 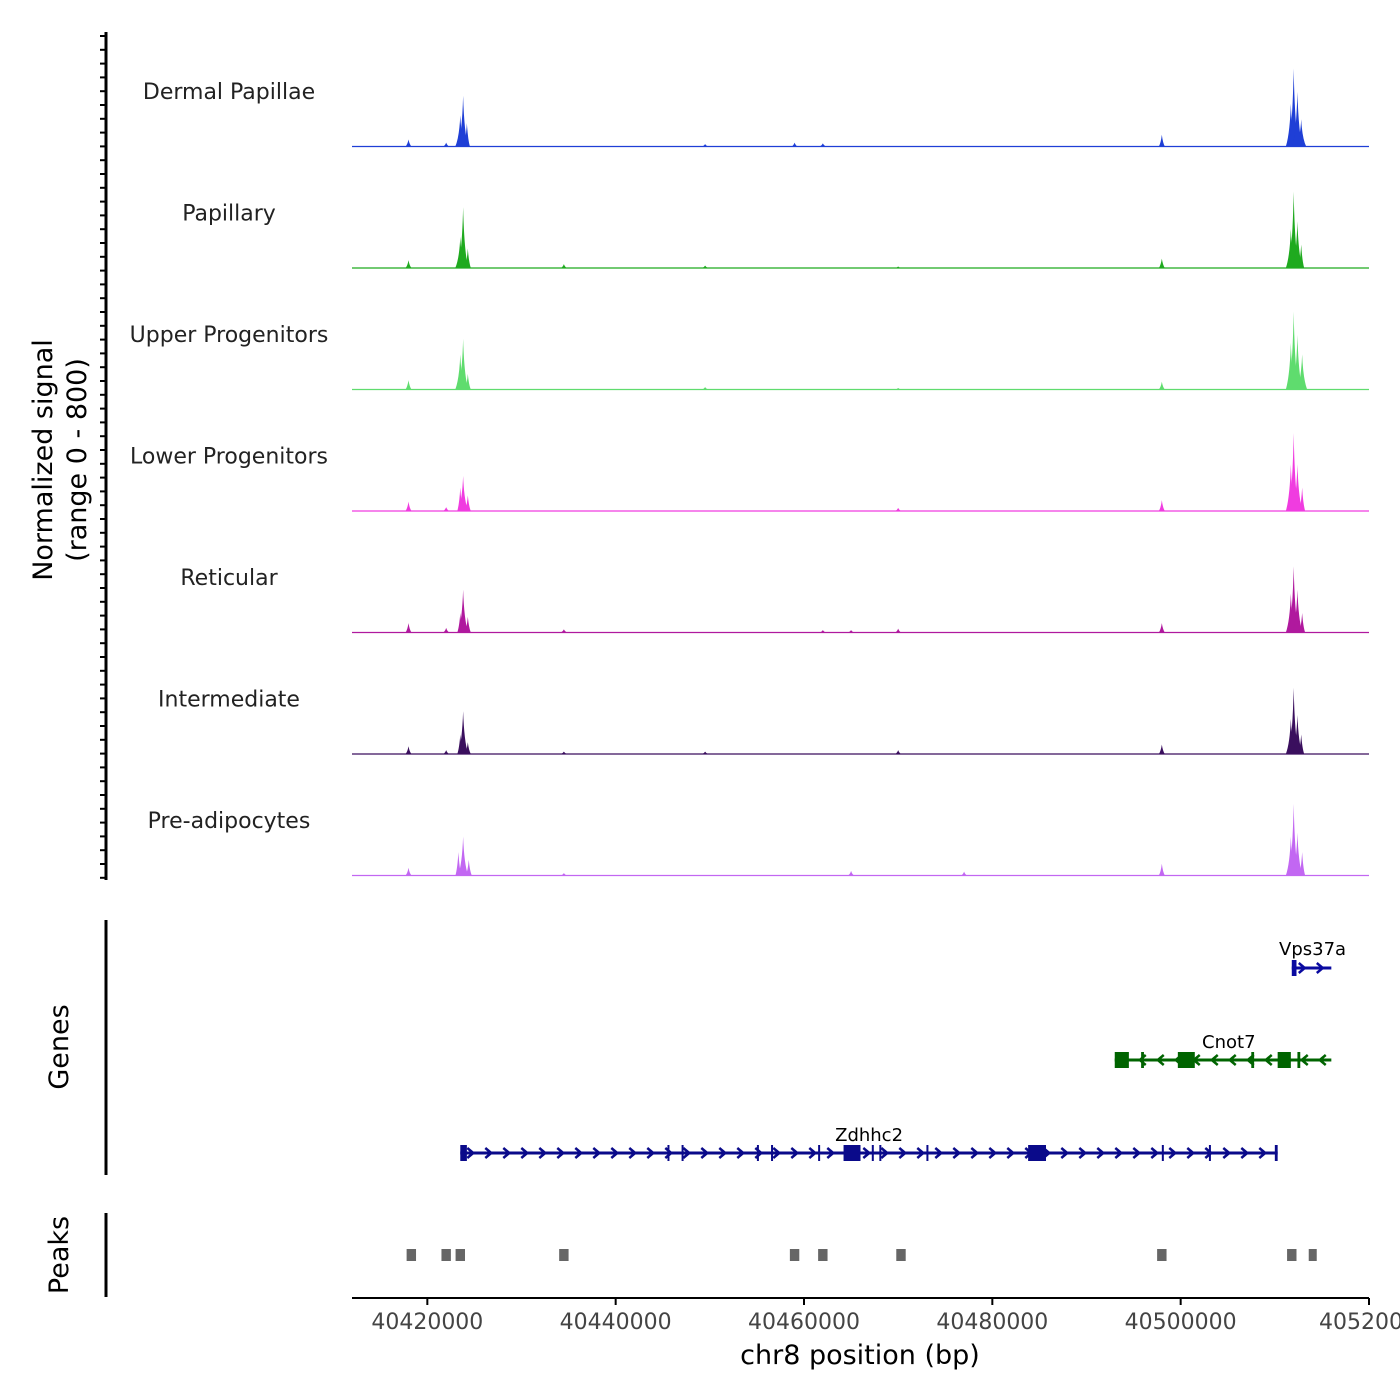 I want to click on ylabel-line2: (range 0 - 800), so click(x=77, y=460).